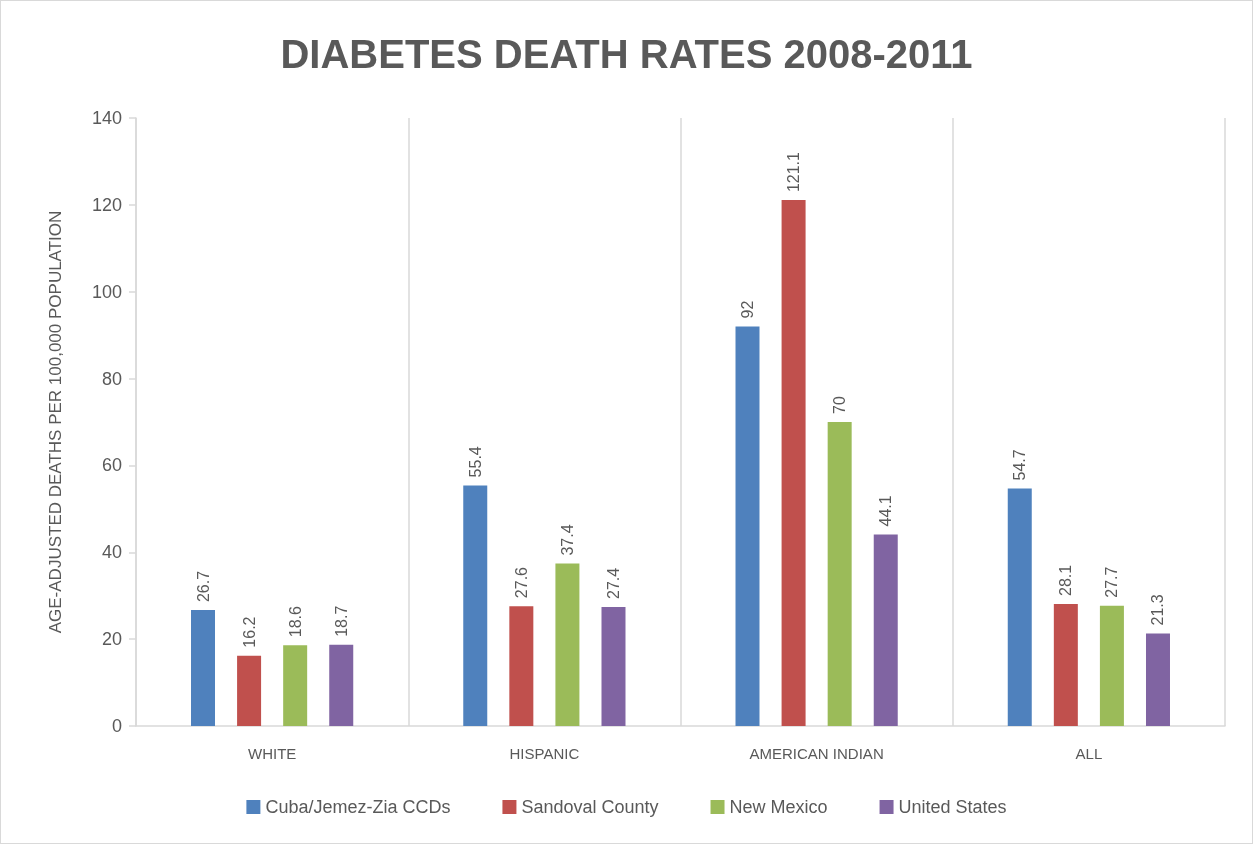  Describe the element at coordinates (295, 621) in the screenshot. I see `data-label: 18.6` at that location.